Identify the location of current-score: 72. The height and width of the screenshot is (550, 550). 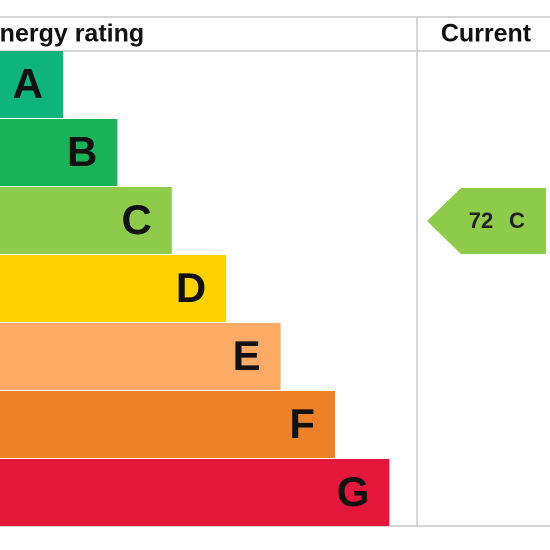
(481, 220).